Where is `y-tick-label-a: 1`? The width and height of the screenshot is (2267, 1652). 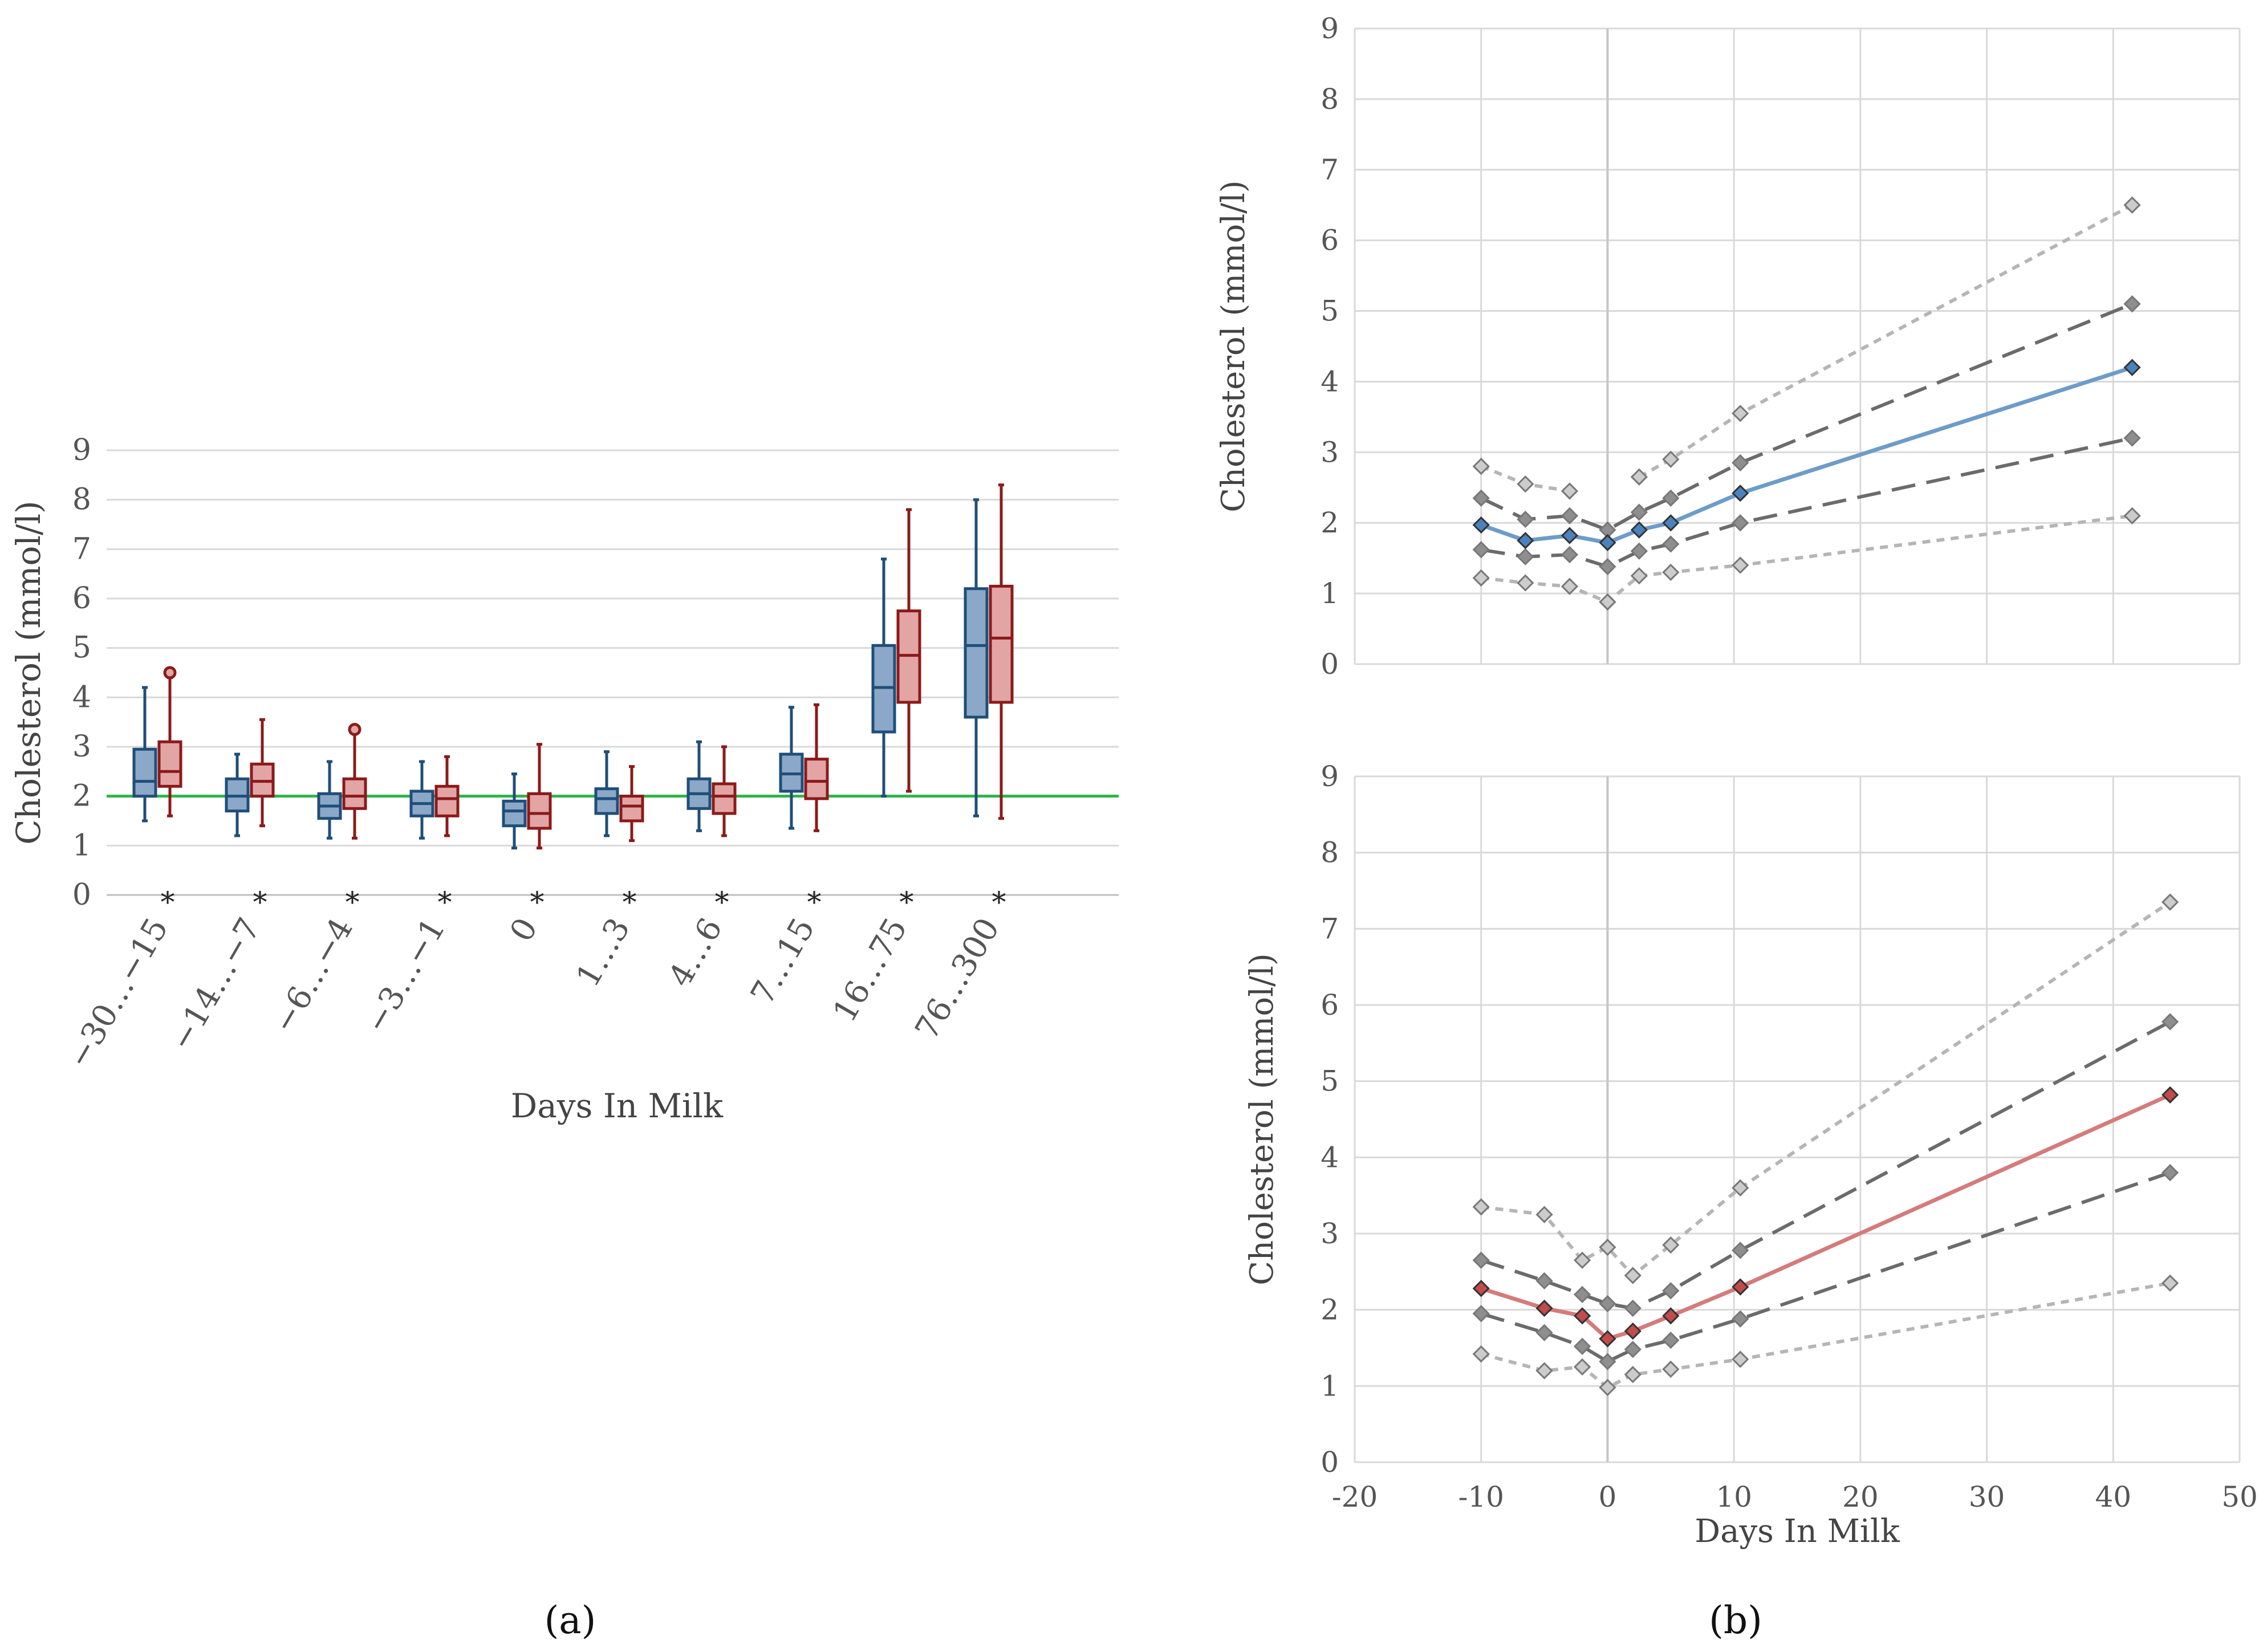
y-tick-label-a: 1 is located at coordinates (81, 845).